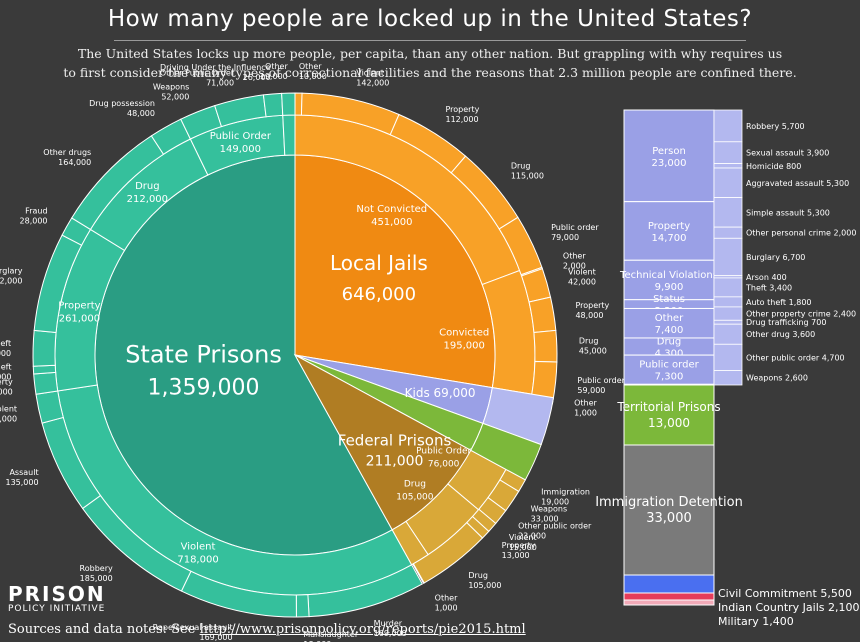 Image resolution: width=860 pixels, height=642 pixels. Describe the element at coordinates (506, 451) in the screenshot. I see `other-facilities-ring` at that location.